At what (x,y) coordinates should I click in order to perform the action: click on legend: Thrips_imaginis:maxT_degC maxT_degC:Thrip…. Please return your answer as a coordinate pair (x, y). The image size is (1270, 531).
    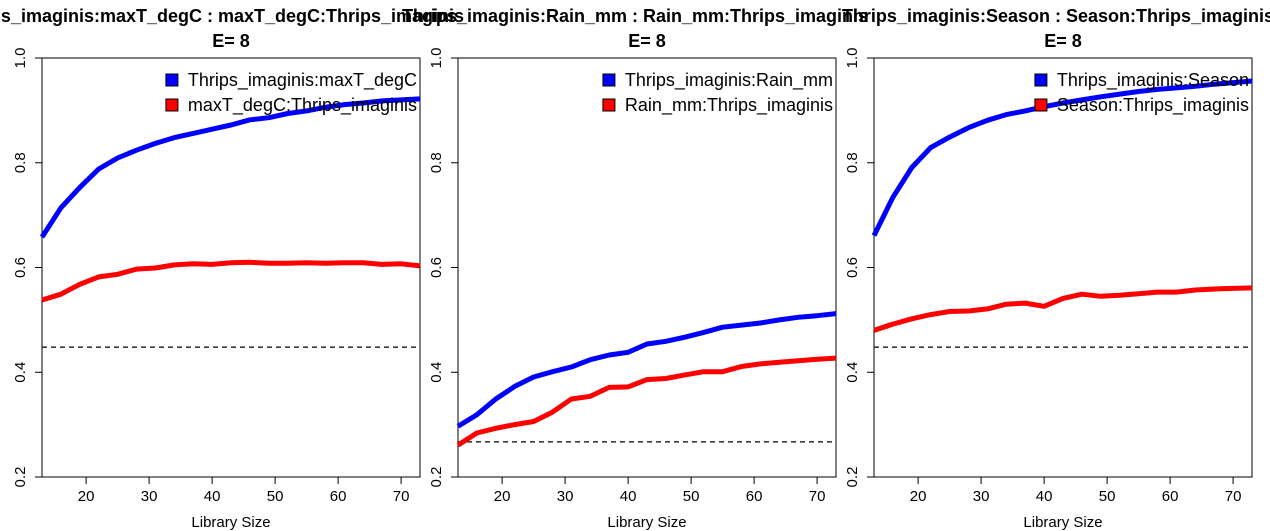
    Looking at the image, I should click on (291, 93).